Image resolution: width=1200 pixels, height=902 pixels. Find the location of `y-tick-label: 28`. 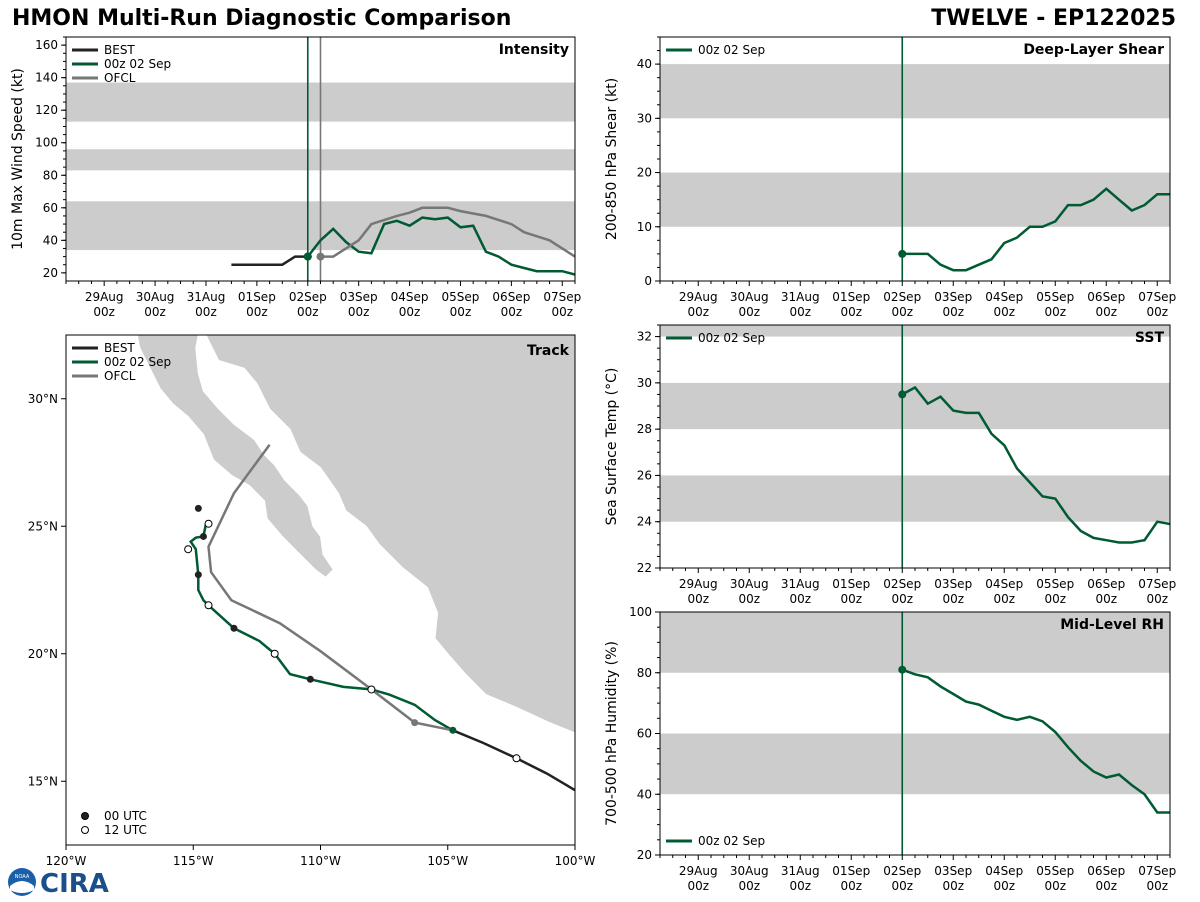

y-tick-label: 28 is located at coordinates (644, 429).